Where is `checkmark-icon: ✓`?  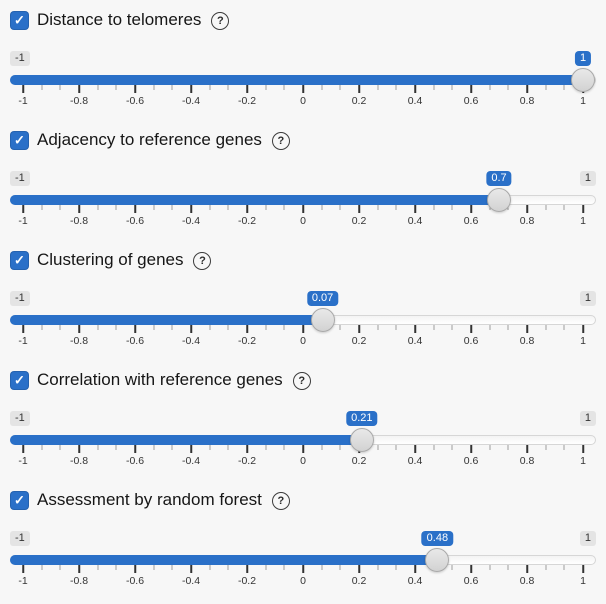 checkmark-icon: ✓ is located at coordinates (19, 140).